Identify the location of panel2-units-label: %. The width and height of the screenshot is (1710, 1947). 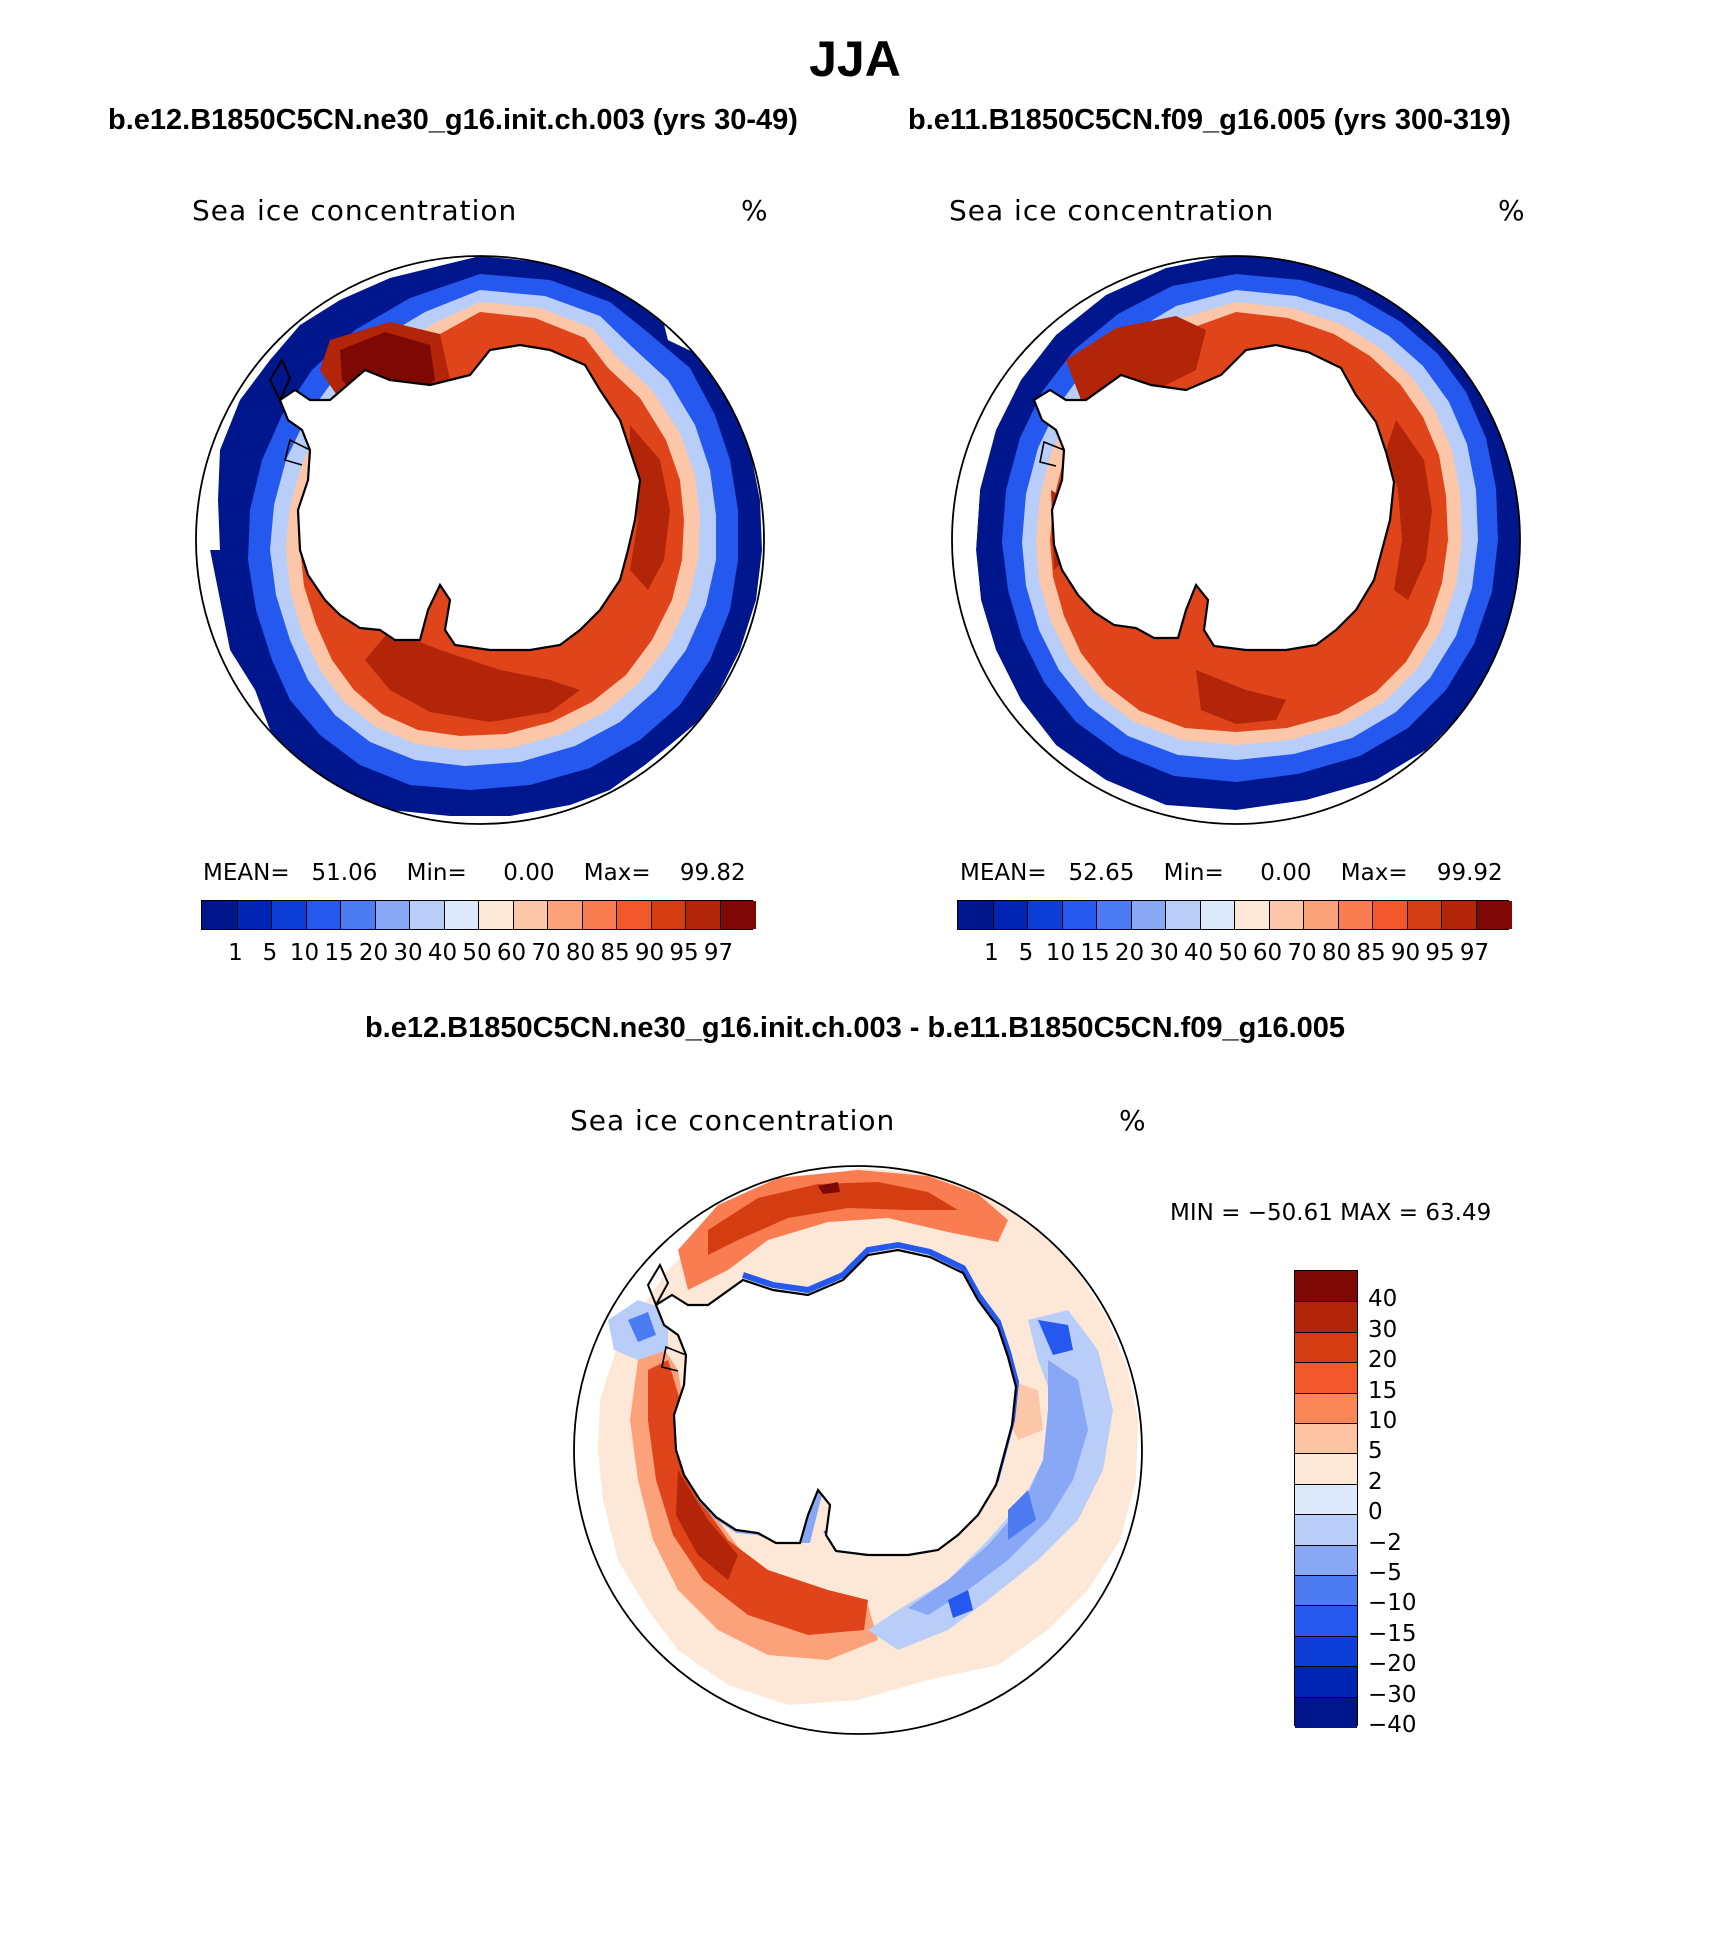
(1512, 210).